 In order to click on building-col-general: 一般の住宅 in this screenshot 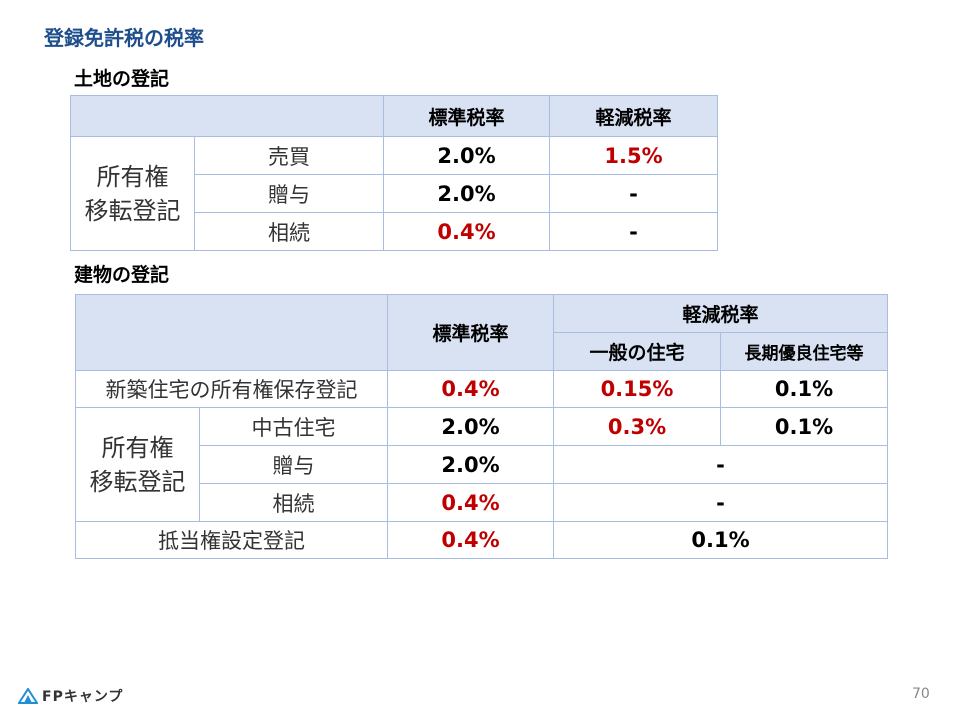, I will do `click(637, 351)`.